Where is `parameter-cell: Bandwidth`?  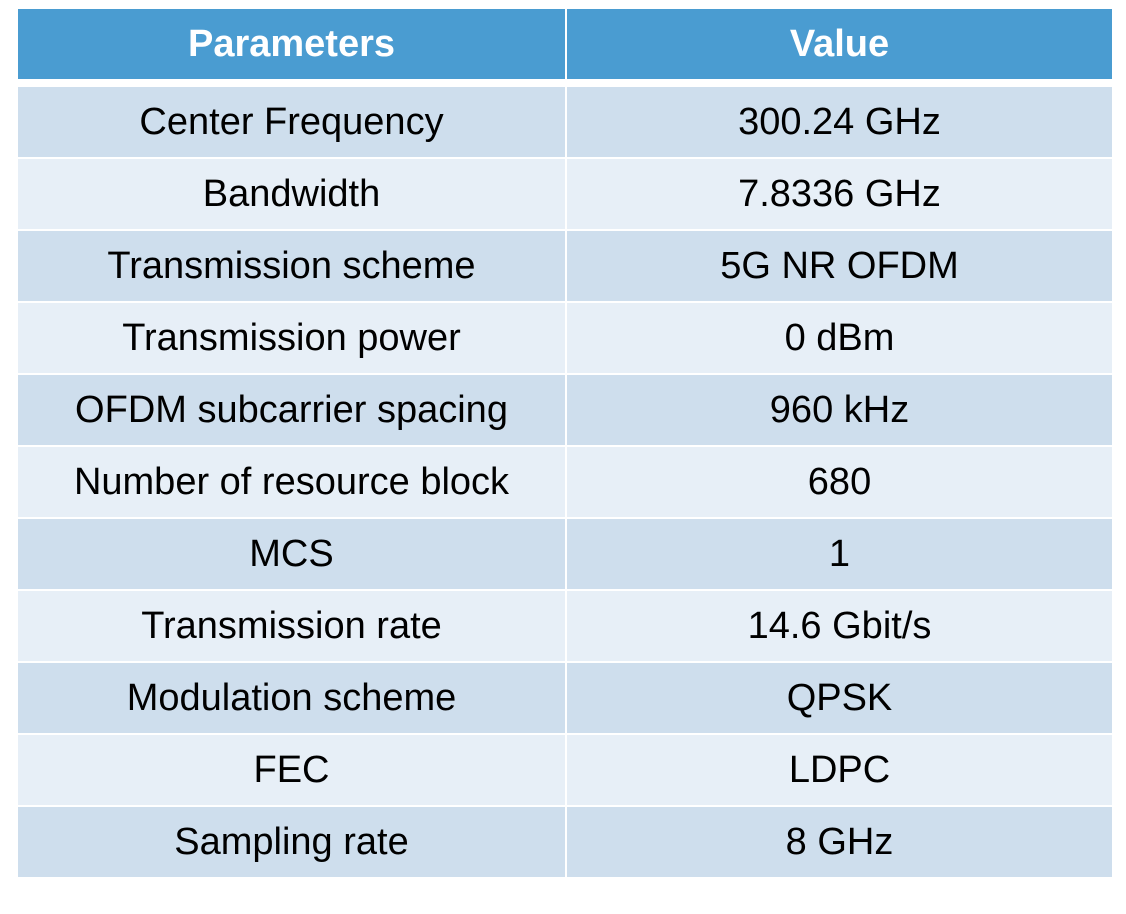
parameter-cell: Bandwidth is located at coordinates (291, 194).